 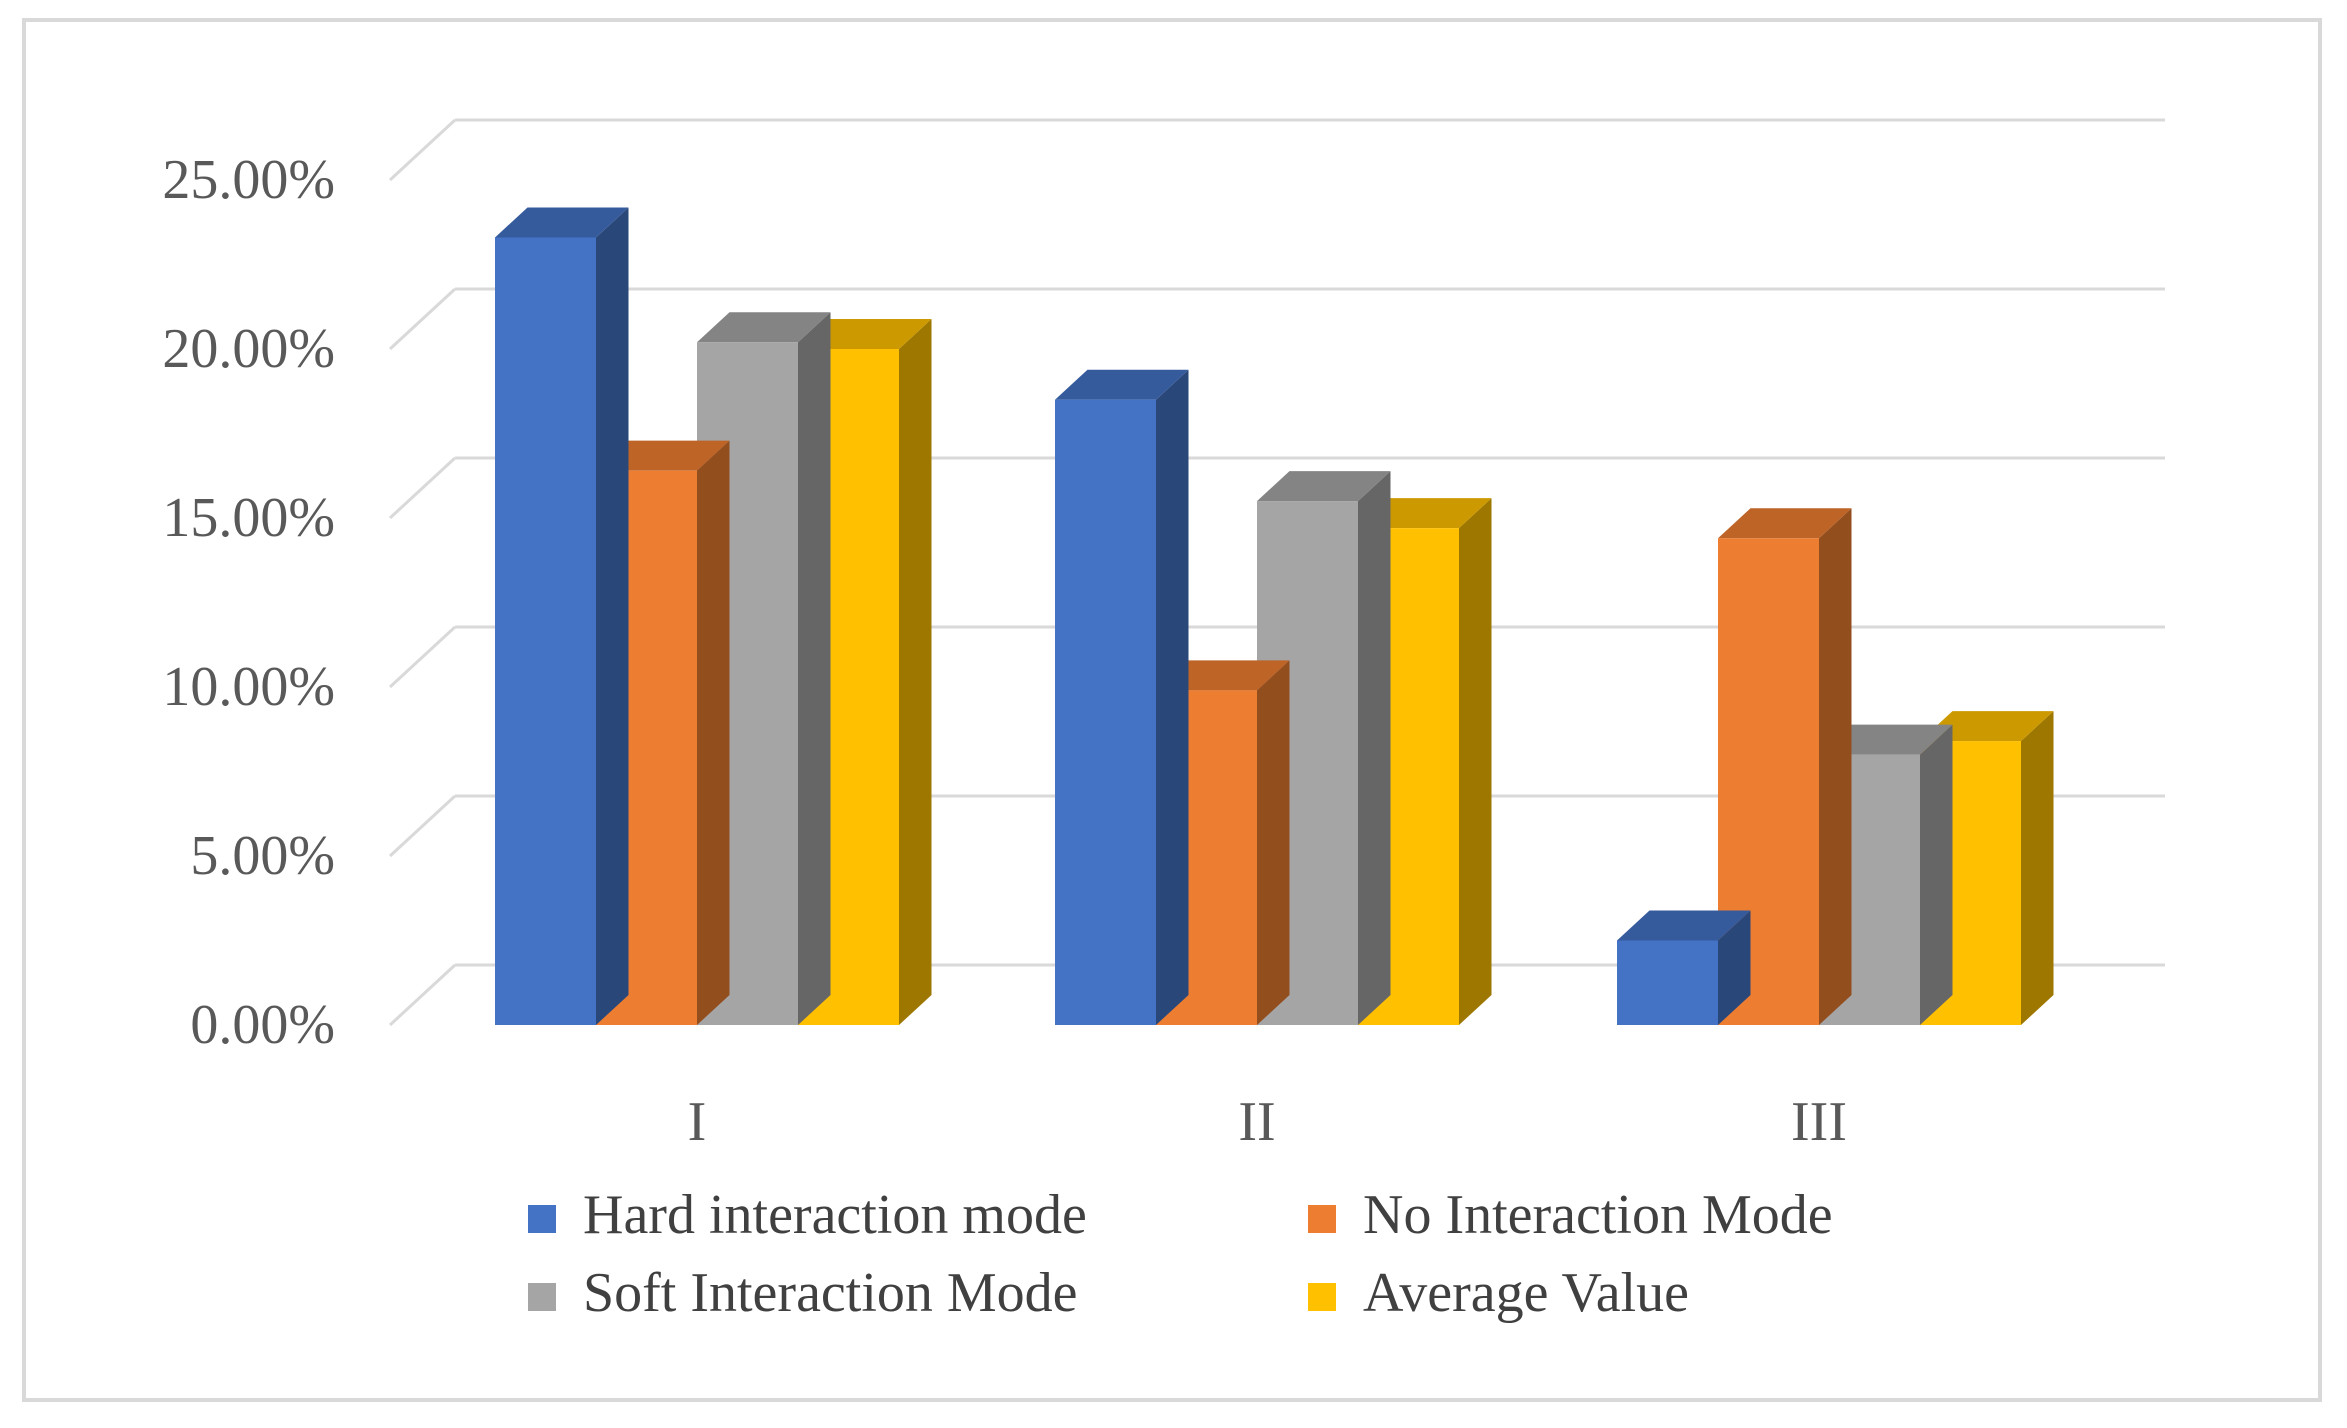 I want to click on x-tick-label: II, so click(x=1256, y=1122).